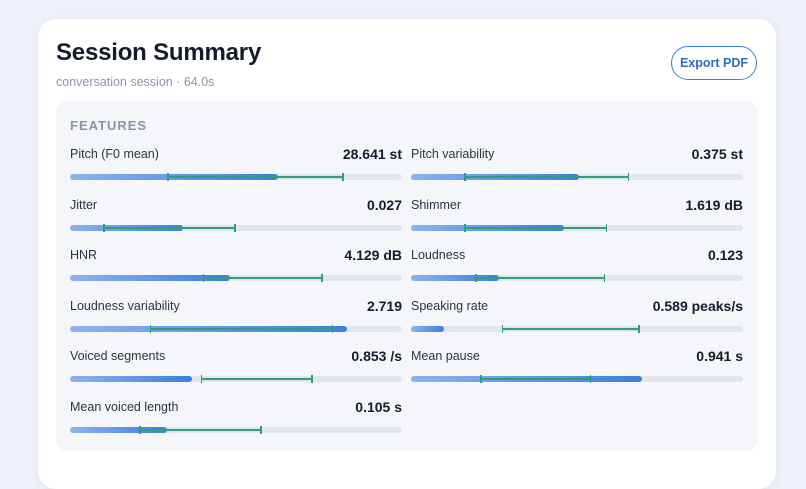  I want to click on feature-loudness-variability: Loudness variability 2.719, so click(236, 320).